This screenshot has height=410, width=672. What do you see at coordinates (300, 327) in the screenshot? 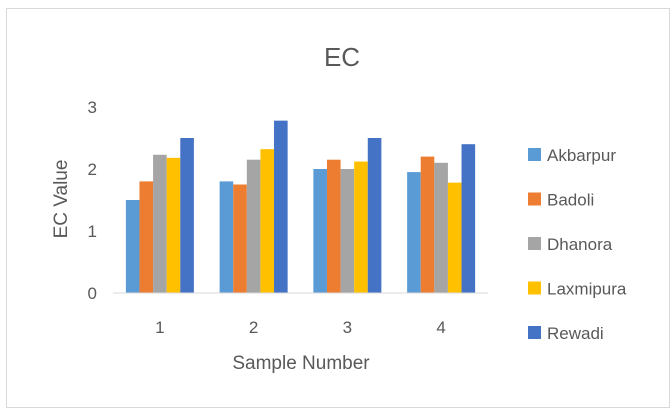
I see `x-axis-ticks: 1 2 3 4` at bounding box center [300, 327].